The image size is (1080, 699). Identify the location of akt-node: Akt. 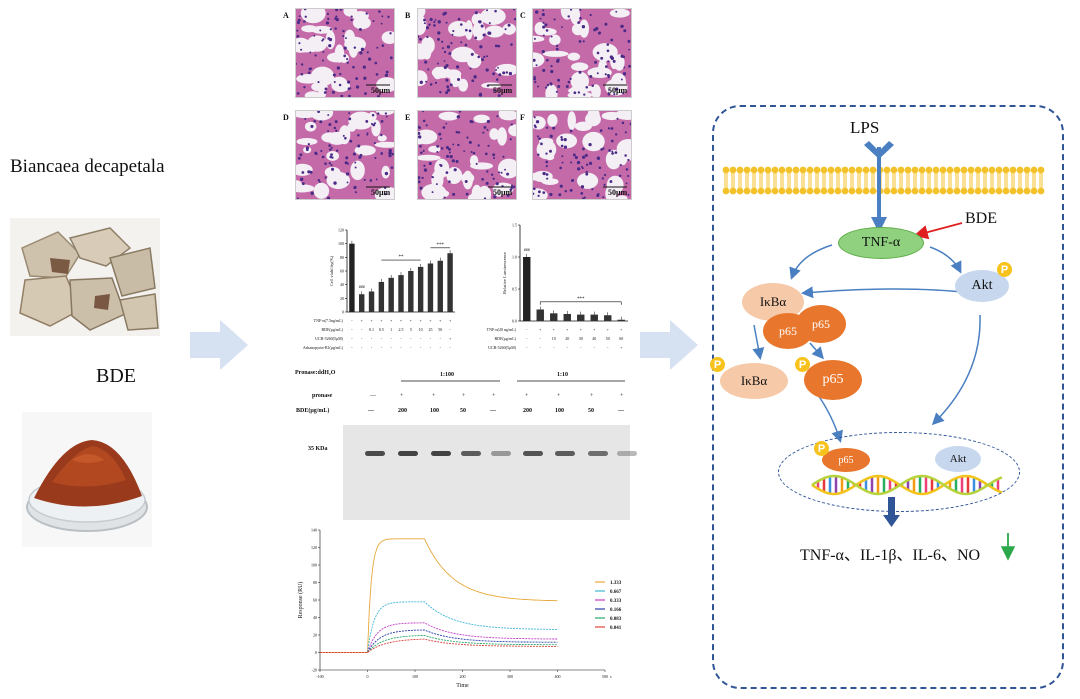
(982, 286).